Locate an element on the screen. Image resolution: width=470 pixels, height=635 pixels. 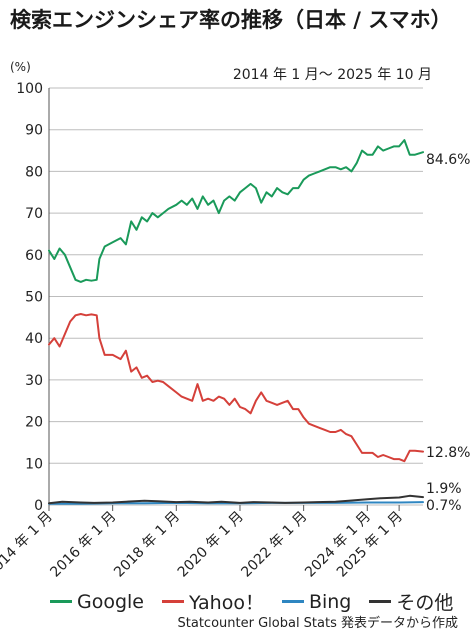
legend-label-google: Google is located at coordinates (111, 601).